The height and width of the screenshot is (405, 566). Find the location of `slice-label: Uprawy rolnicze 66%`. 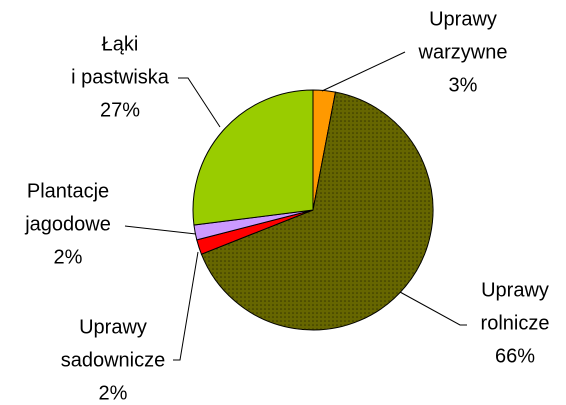

slice-label: Uprawy rolnicze 66% is located at coordinates (515, 324).